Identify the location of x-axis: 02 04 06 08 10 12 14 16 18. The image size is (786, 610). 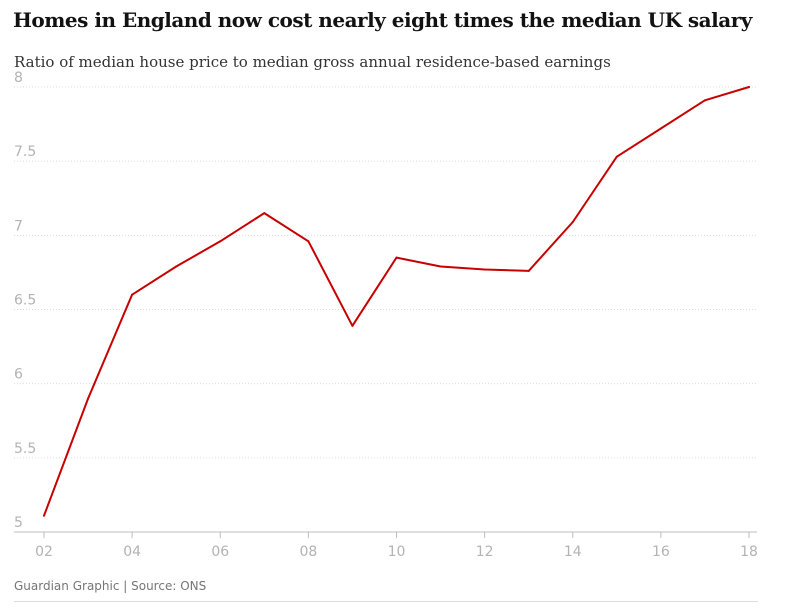
(396, 546).